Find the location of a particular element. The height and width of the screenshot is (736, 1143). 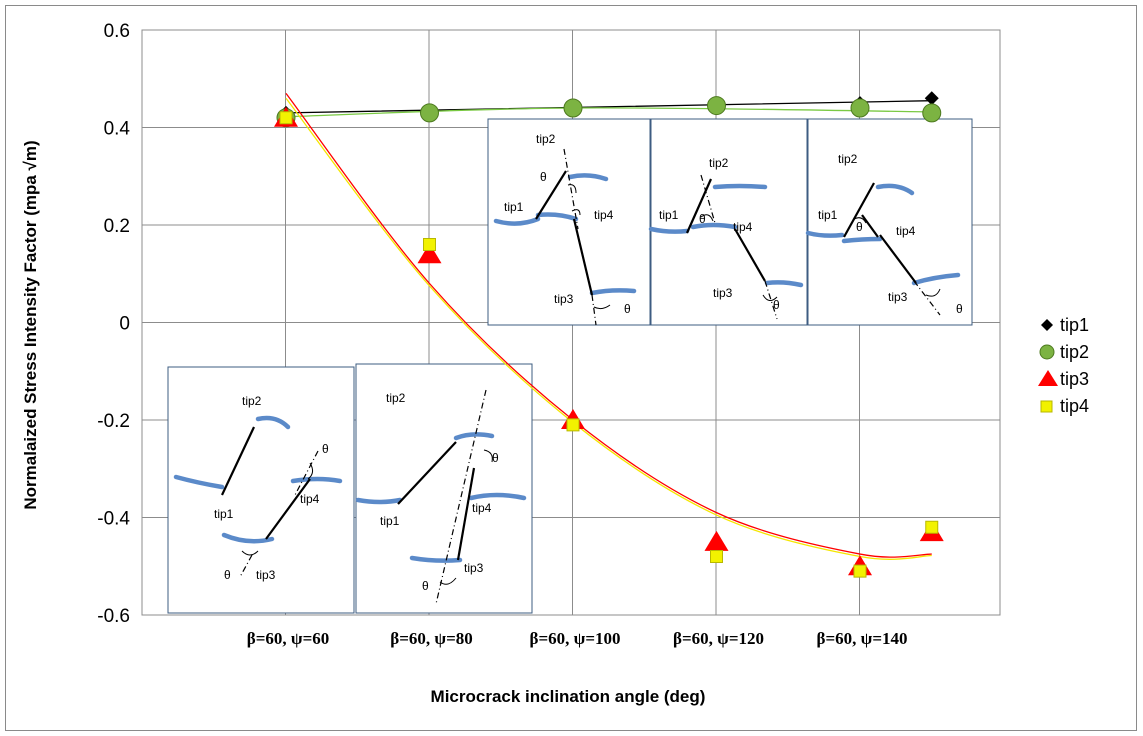

inset-psi-80: tip2 tip1 tip4 tip3 θ θ is located at coordinates (444, 488).